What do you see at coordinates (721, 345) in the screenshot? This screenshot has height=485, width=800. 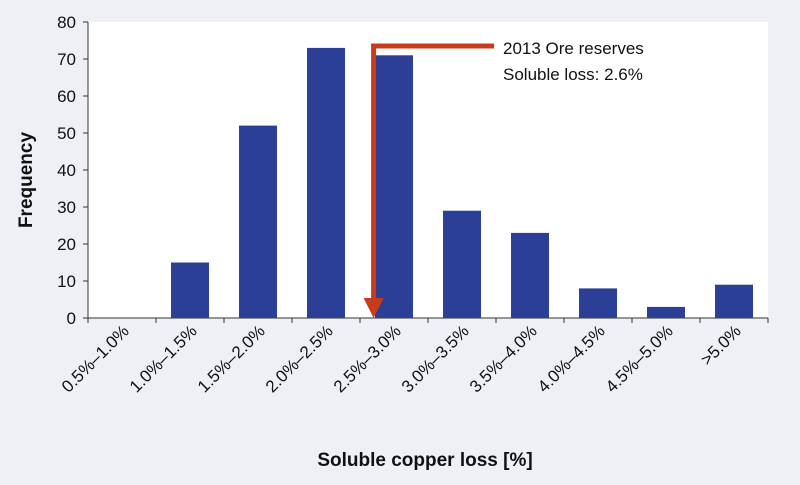 I see `x-tick-label: >5.0%` at bounding box center [721, 345].